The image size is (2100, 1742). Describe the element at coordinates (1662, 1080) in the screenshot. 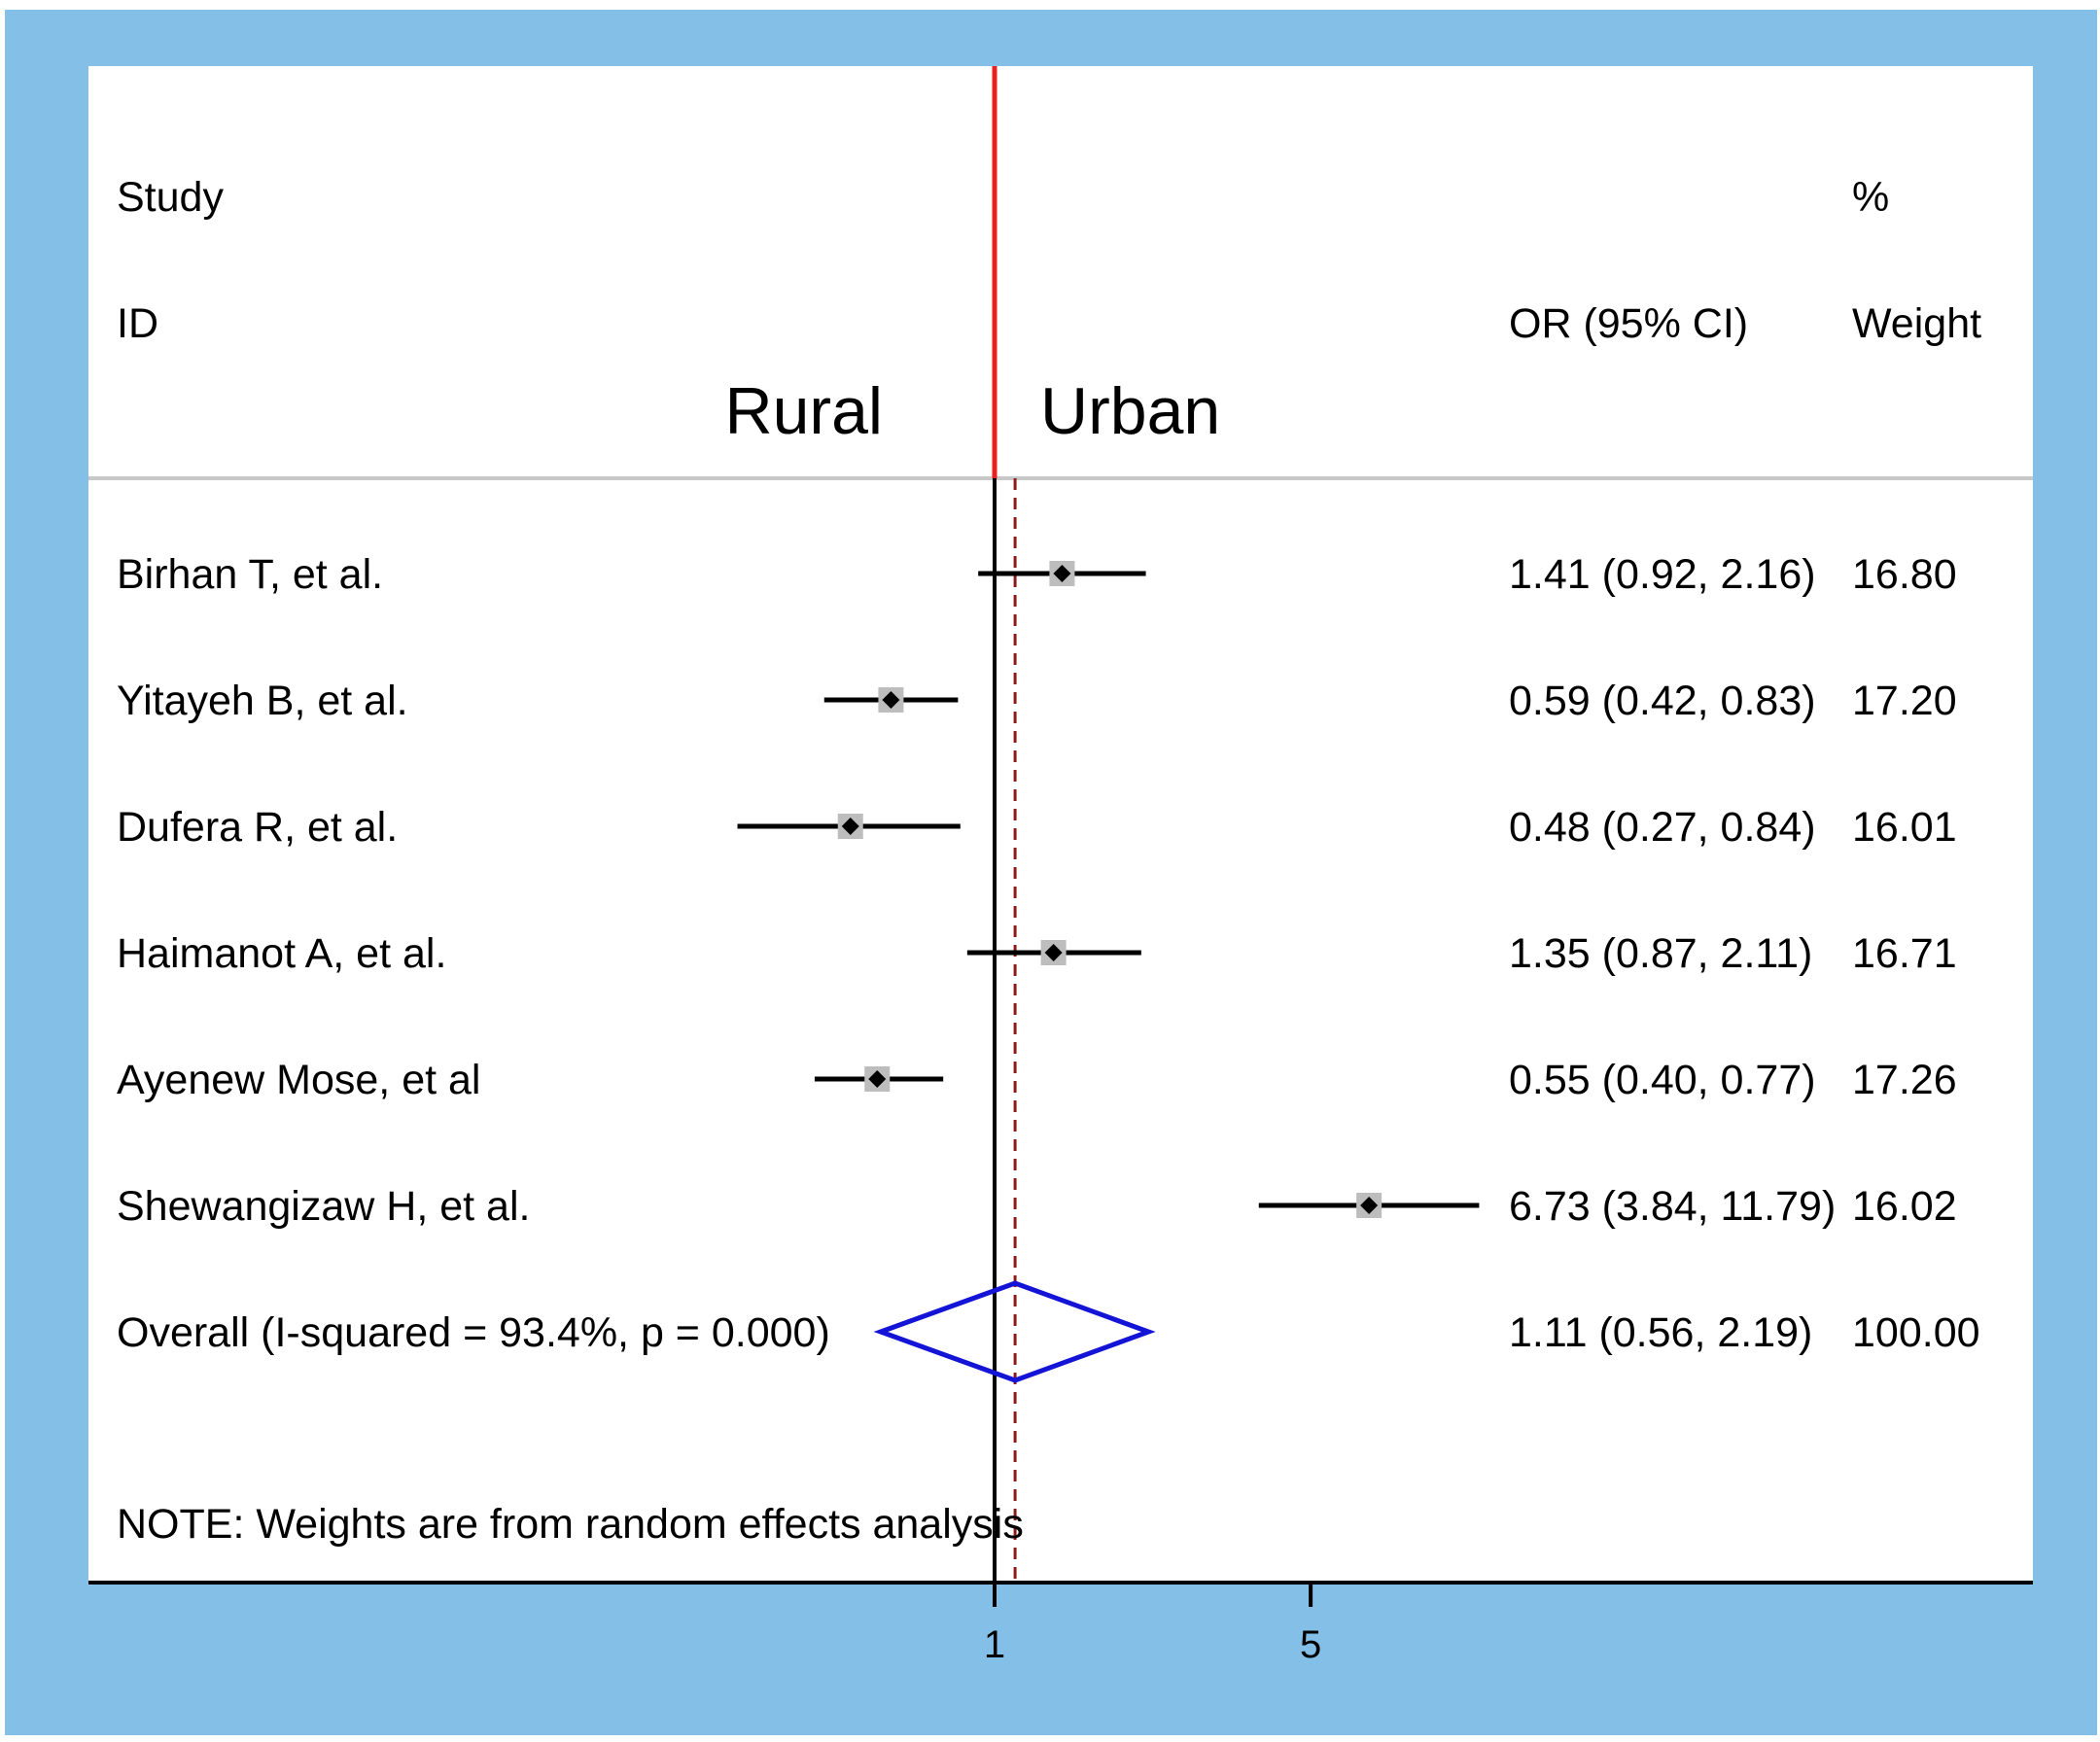

I see `or-ci-value: 0.55 (0.40, 0.77)` at that location.